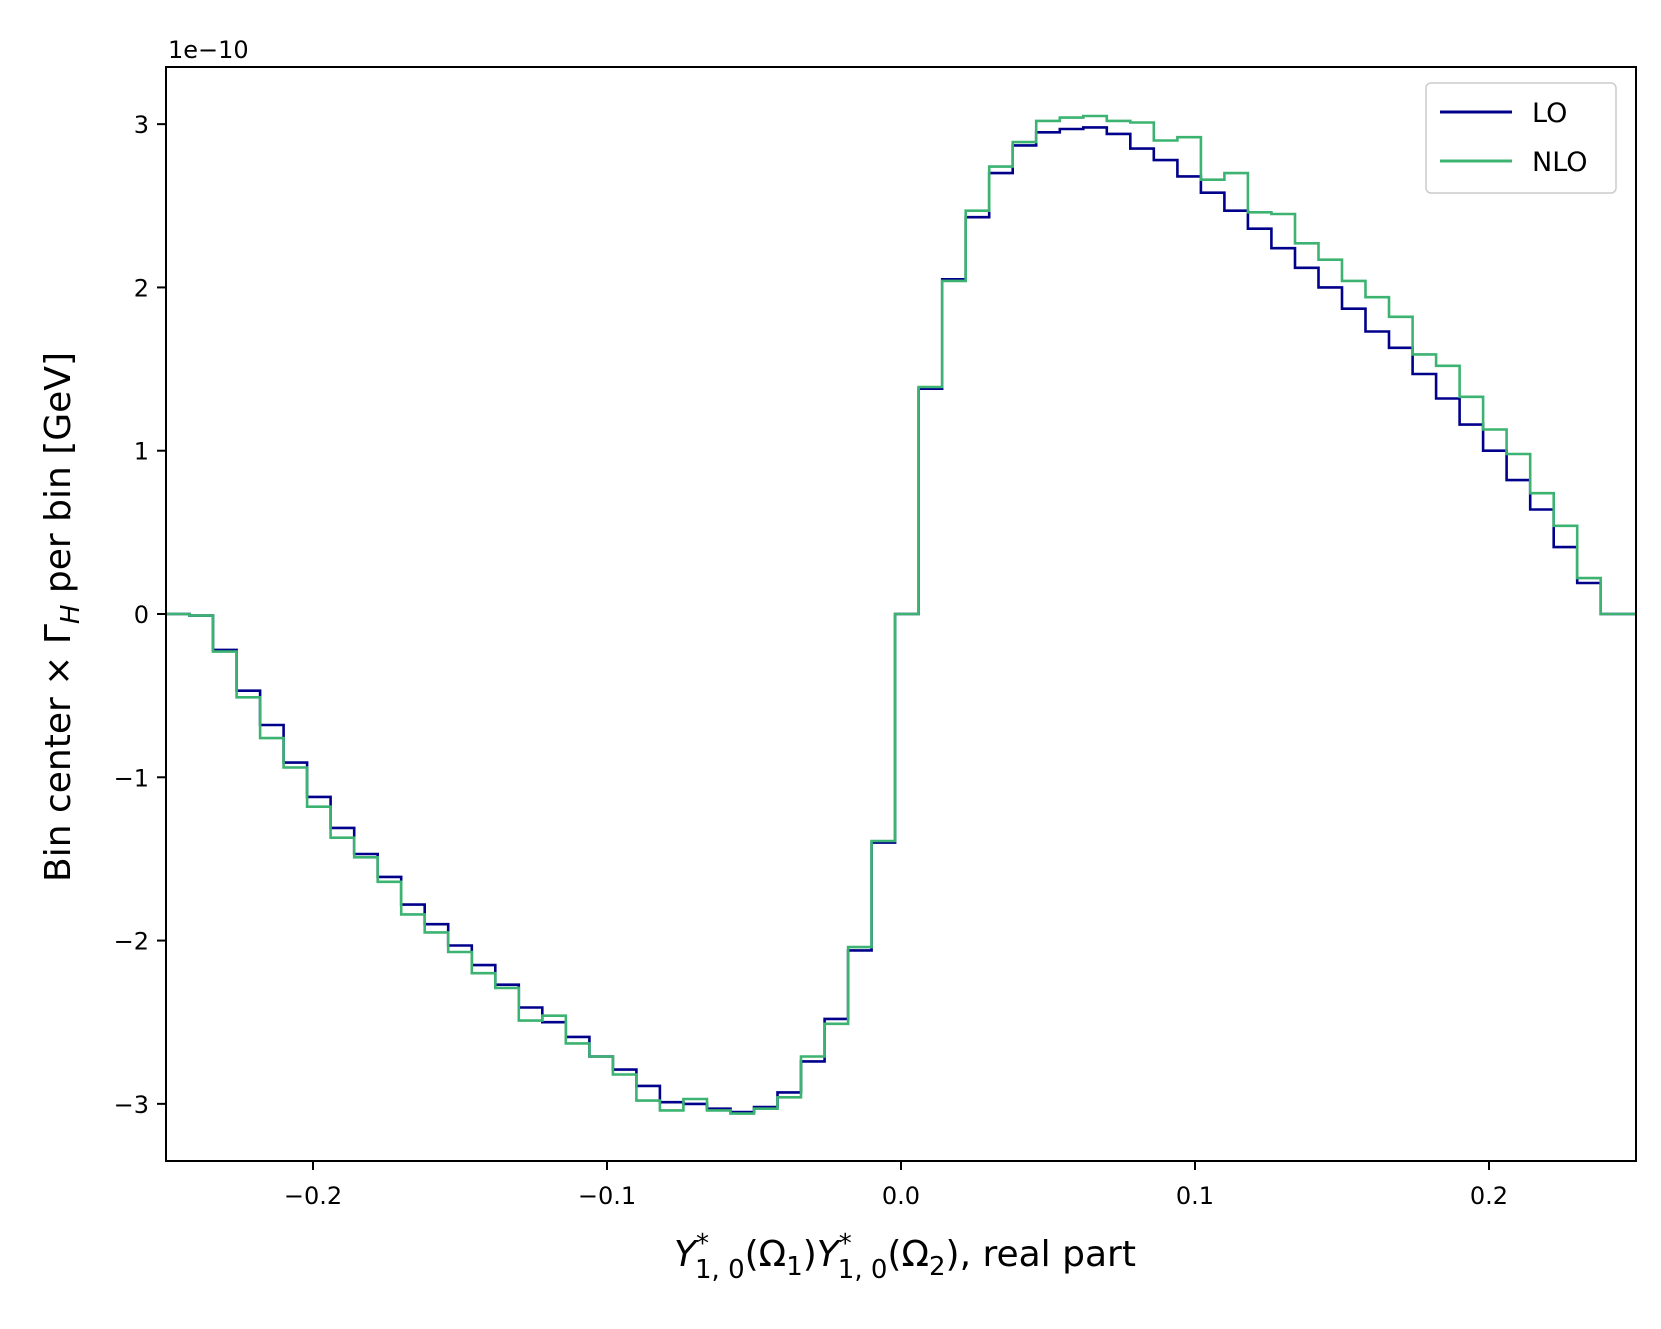 The image size is (1661, 1329). I want to click on legend: LO NLO, so click(1521, 138).